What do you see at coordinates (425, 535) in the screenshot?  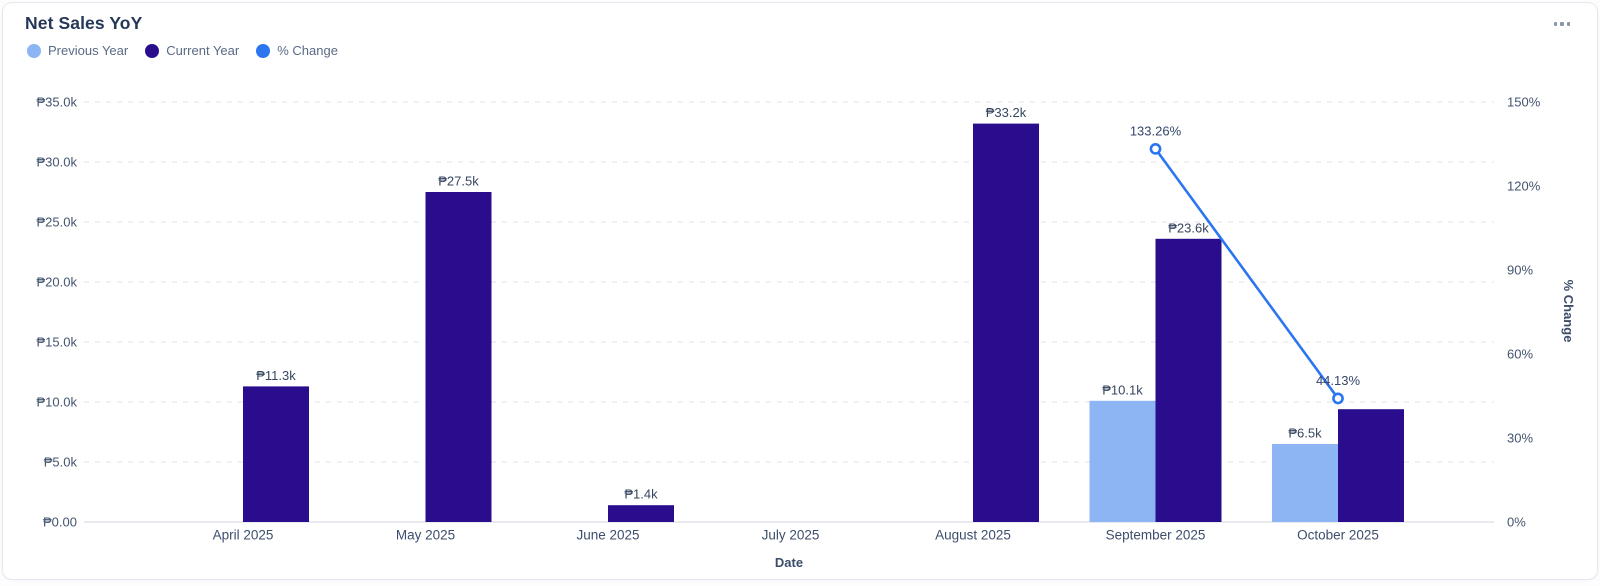 I see `x-axis-tick-label: May 2025` at bounding box center [425, 535].